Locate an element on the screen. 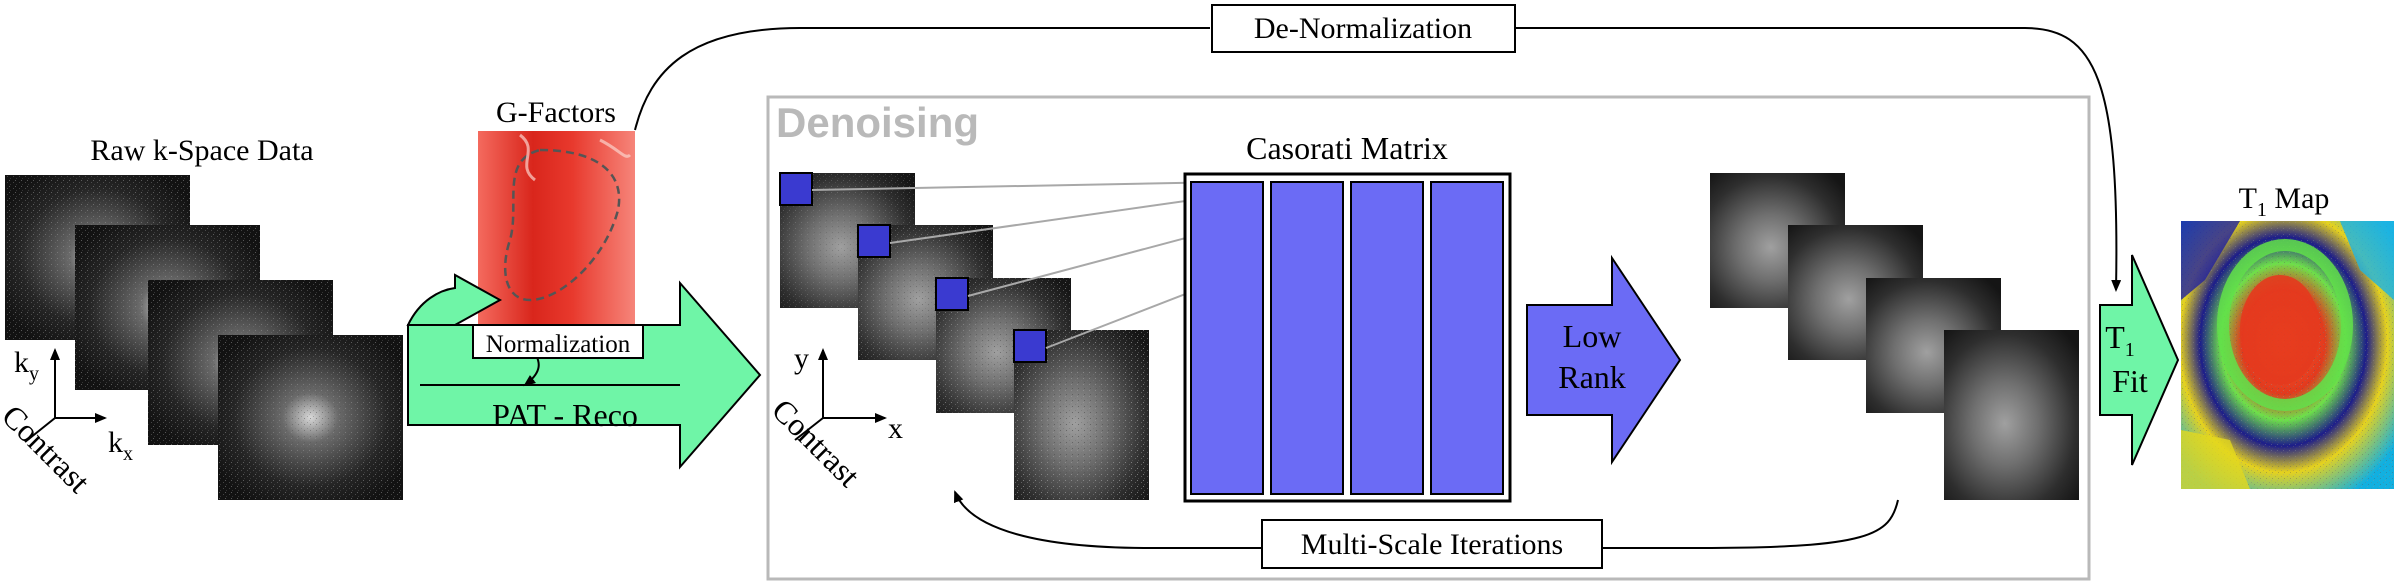  raw-kspace-stack: Raw k-Space Data ky kx Contrast is located at coordinates (201, 317).